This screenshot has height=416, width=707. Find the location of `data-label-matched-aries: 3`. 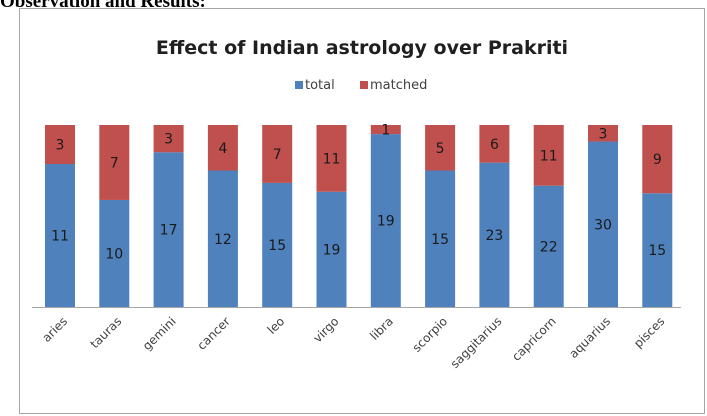

data-label-matched-aries: 3 is located at coordinates (60, 146).